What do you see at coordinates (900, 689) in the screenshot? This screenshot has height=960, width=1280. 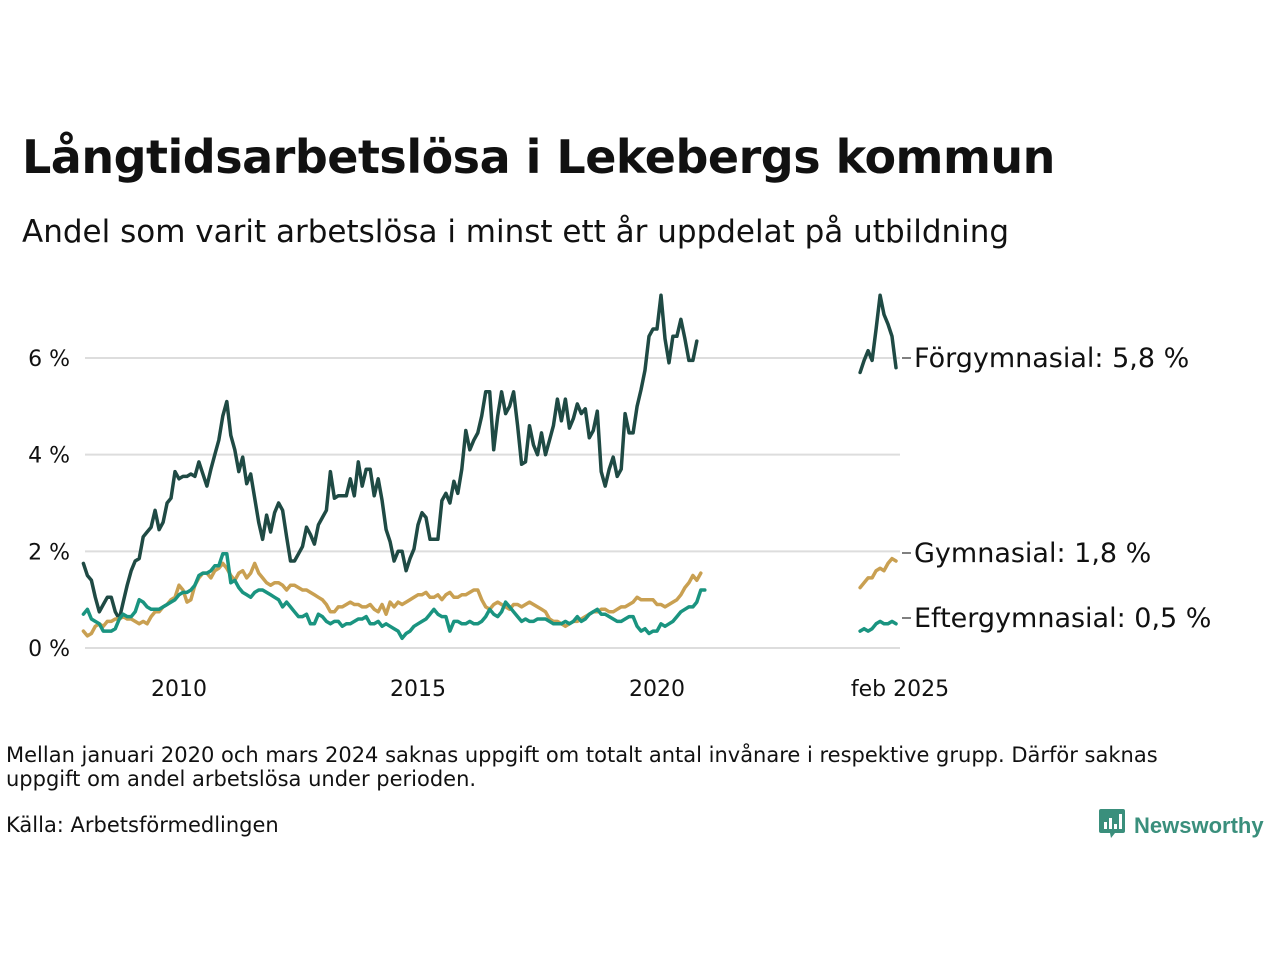 I see `x-tick-label: feb 2025` at bounding box center [900, 689].